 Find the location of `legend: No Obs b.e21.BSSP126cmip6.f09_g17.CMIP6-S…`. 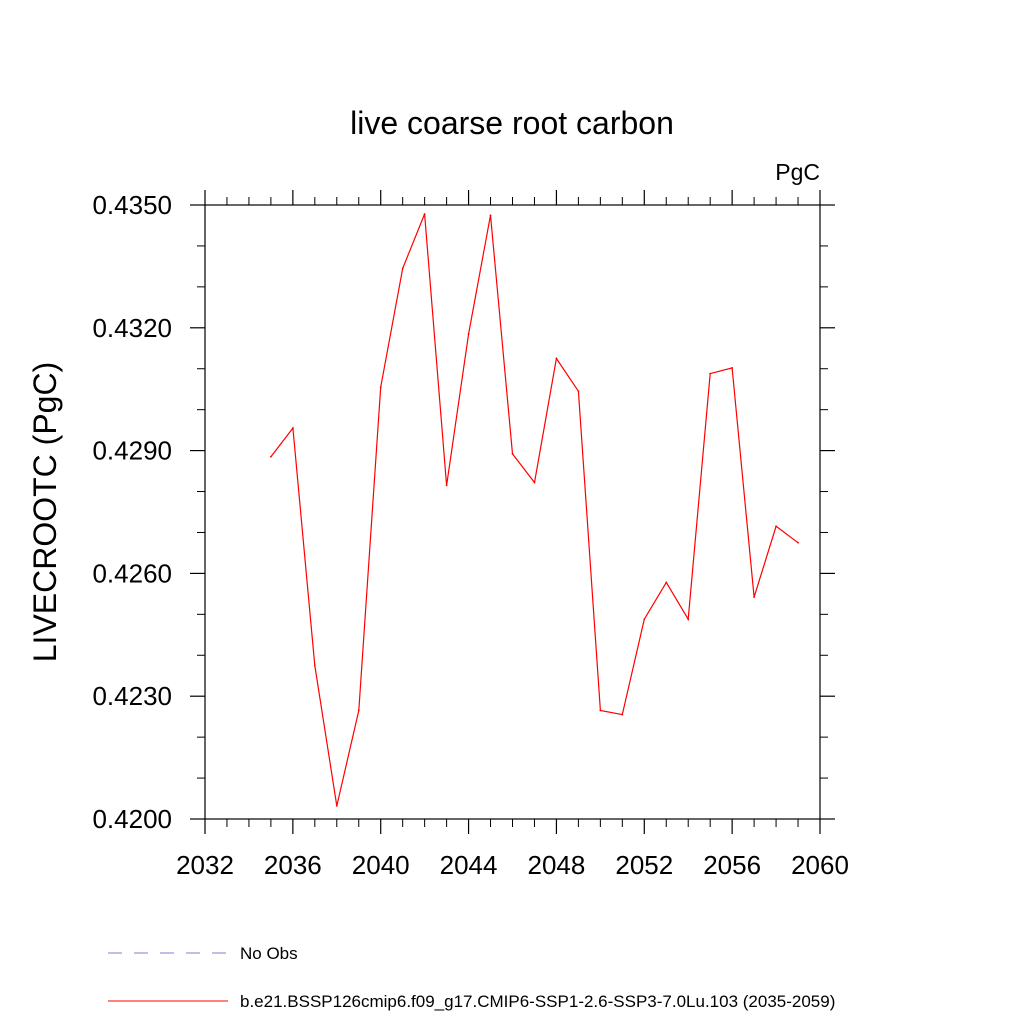

legend: No Obs b.e21.BSSP126cmip6.f09_g17.CMIP6-S… is located at coordinates (471, 977).